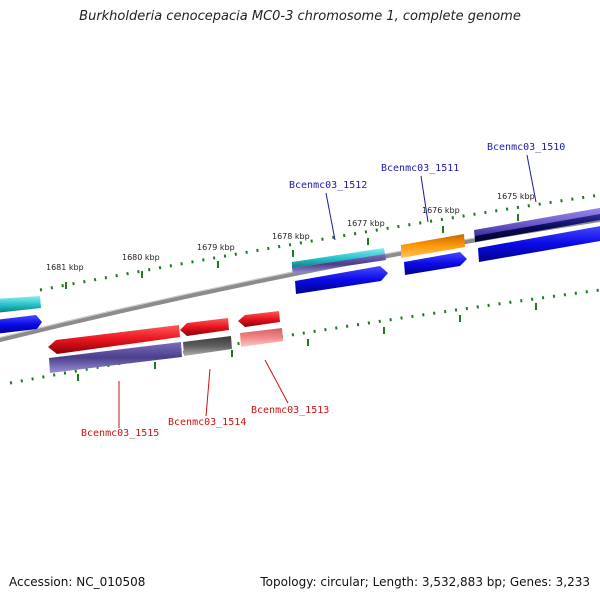 This screenshot has width=600, height=600. Describe the element at coordinates (435, 263) in the screenshot. I see `gene-arrow-1511-blue` at that location.